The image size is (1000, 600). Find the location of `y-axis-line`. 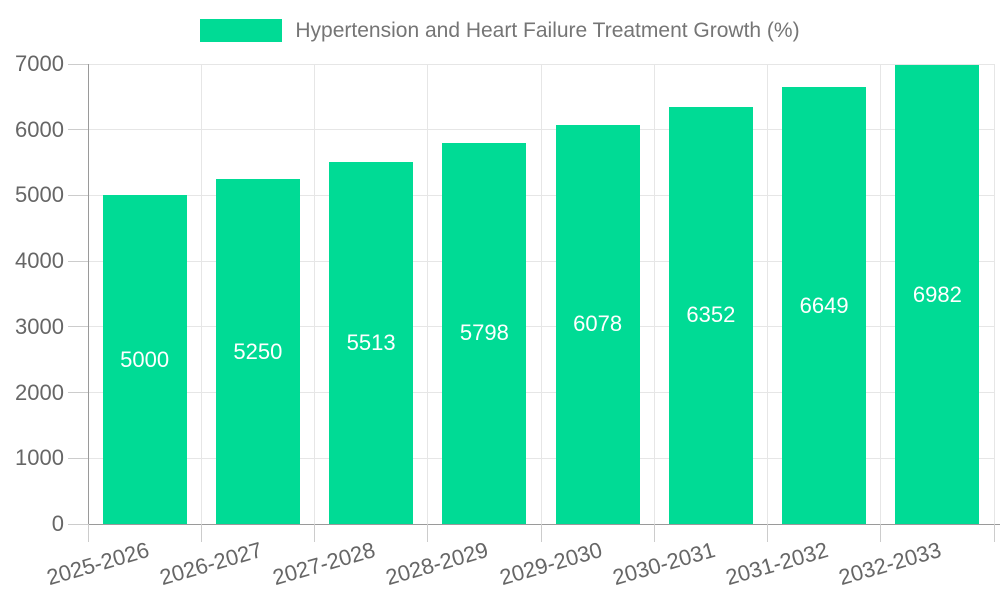

y-axis-line is located at coordinates (88, 294).